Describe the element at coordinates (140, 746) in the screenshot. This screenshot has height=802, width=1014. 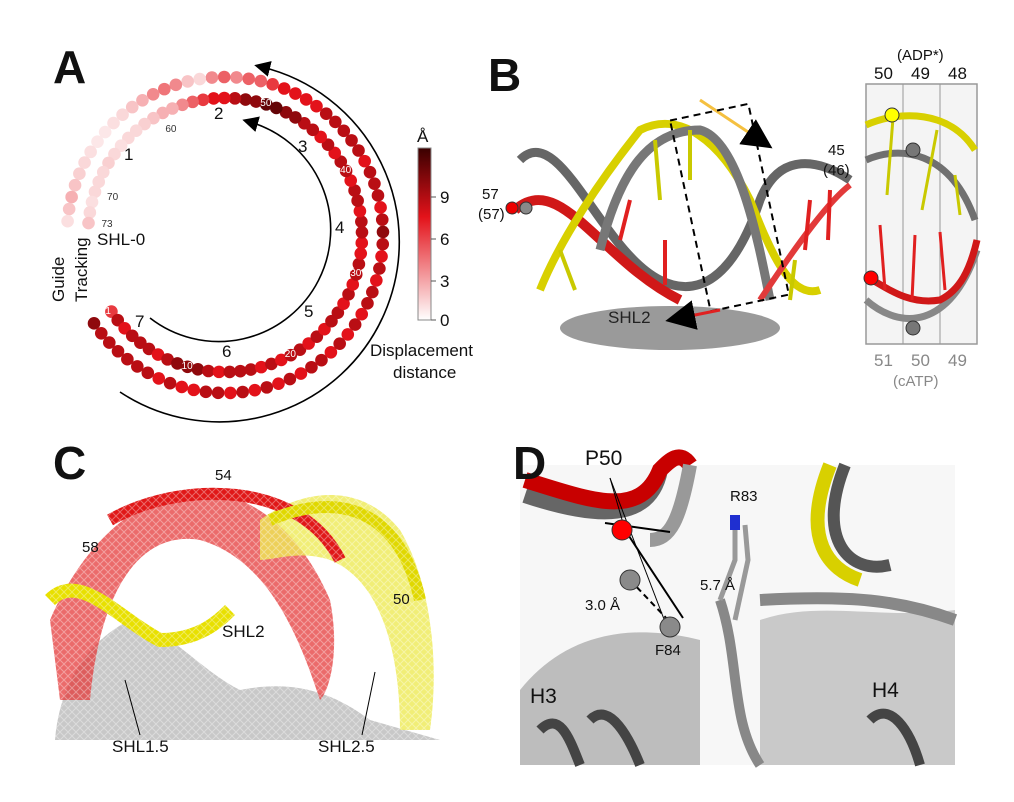
I see `shl15-label: SHL1.5` at that location.